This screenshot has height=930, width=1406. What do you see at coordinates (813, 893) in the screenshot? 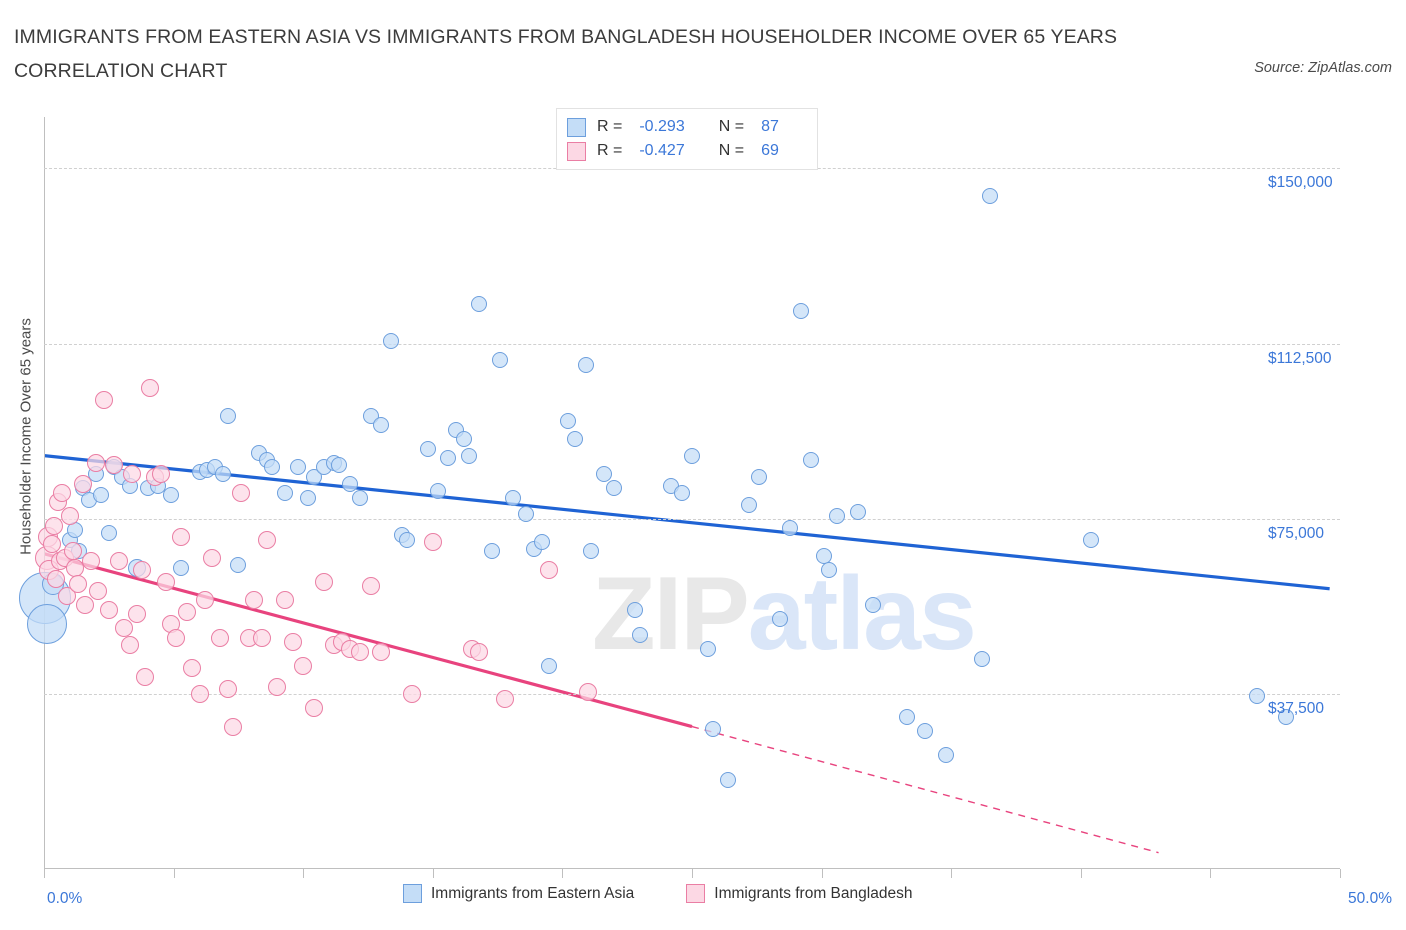
I see `series-legend-label-bangladesh: Immigrants from Bangladesh` at bounding box center [813, 893].